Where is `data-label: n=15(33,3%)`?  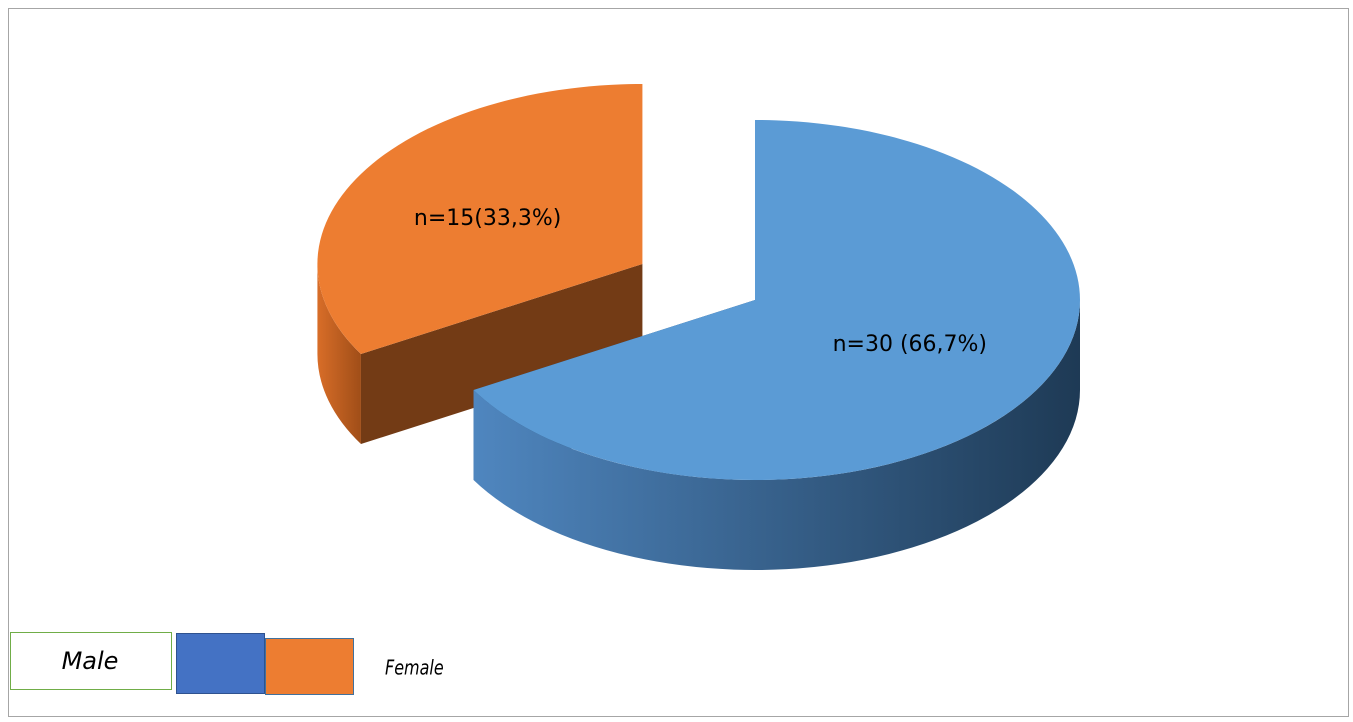 data-label: n=15(33,3%) is located at coordinates (487, 218).